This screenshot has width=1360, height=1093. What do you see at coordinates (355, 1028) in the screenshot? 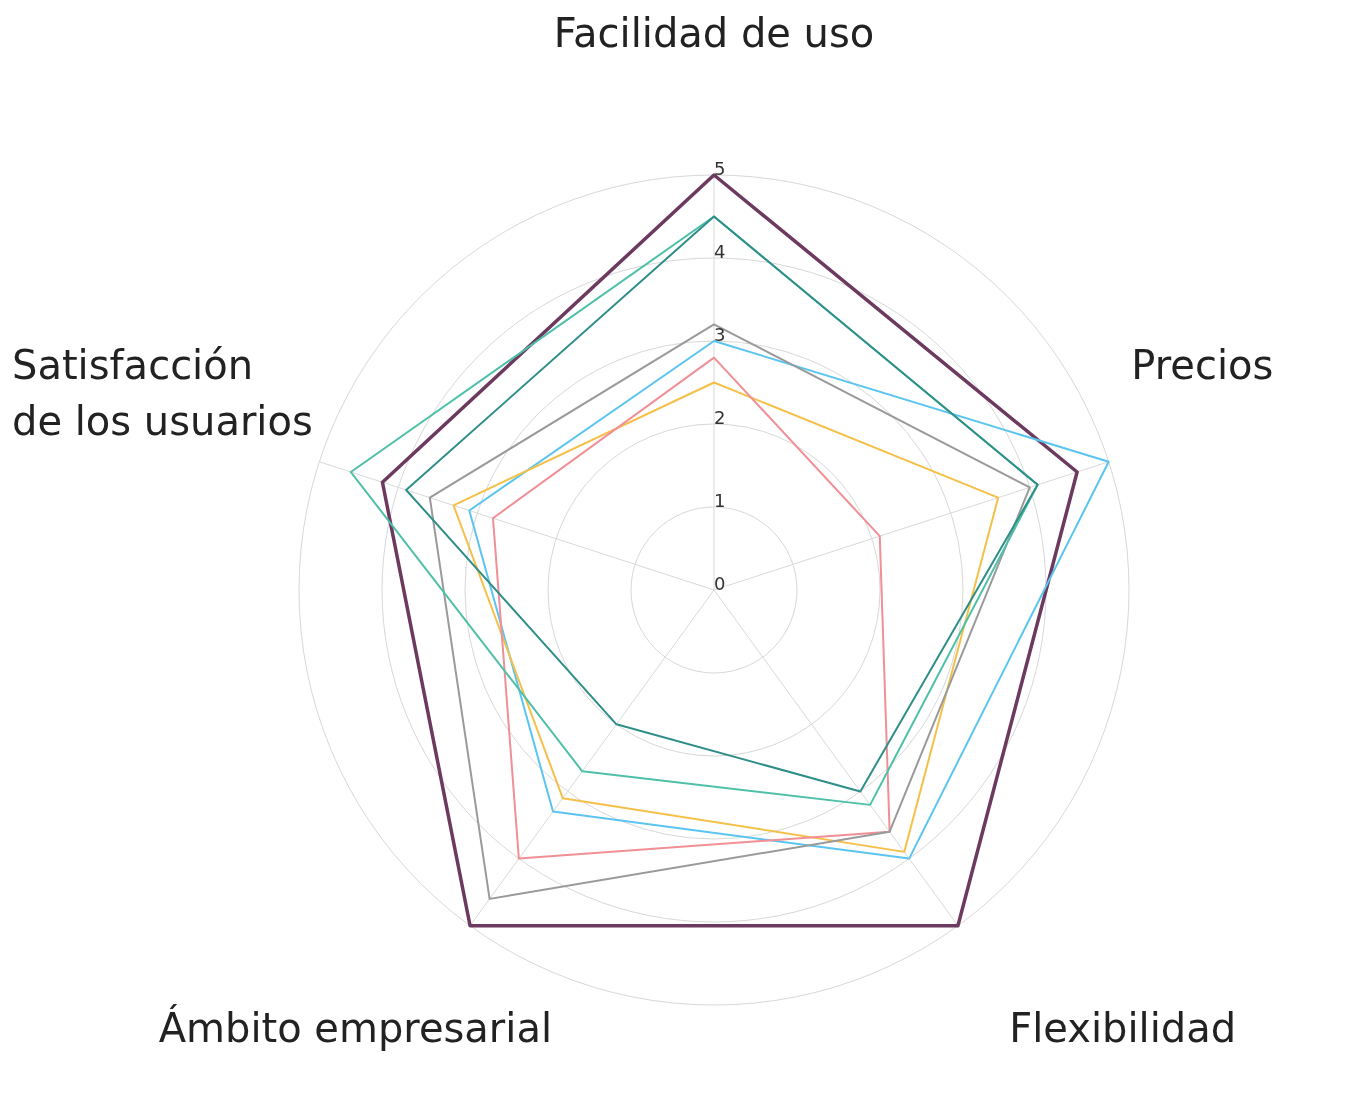
I see `spoke-label: Ámbito empresarial` at bounding box center [355, 1028].